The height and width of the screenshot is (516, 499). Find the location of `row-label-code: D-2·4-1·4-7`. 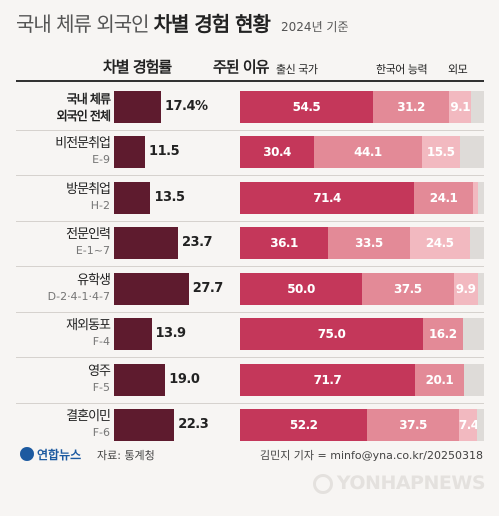

row-label-code: D-2·4-1·4-7 is located at coordinates (78, 296).